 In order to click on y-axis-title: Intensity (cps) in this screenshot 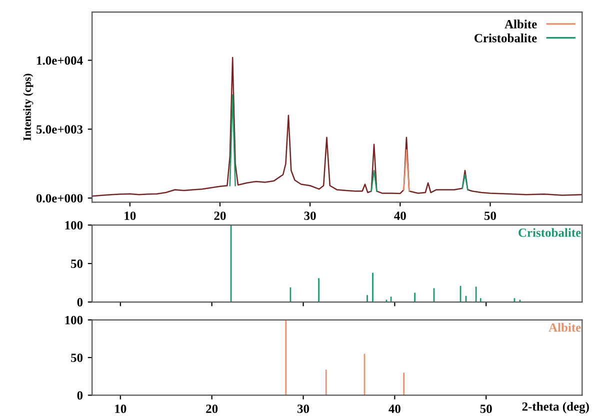, I will do `click(28, 107)`.